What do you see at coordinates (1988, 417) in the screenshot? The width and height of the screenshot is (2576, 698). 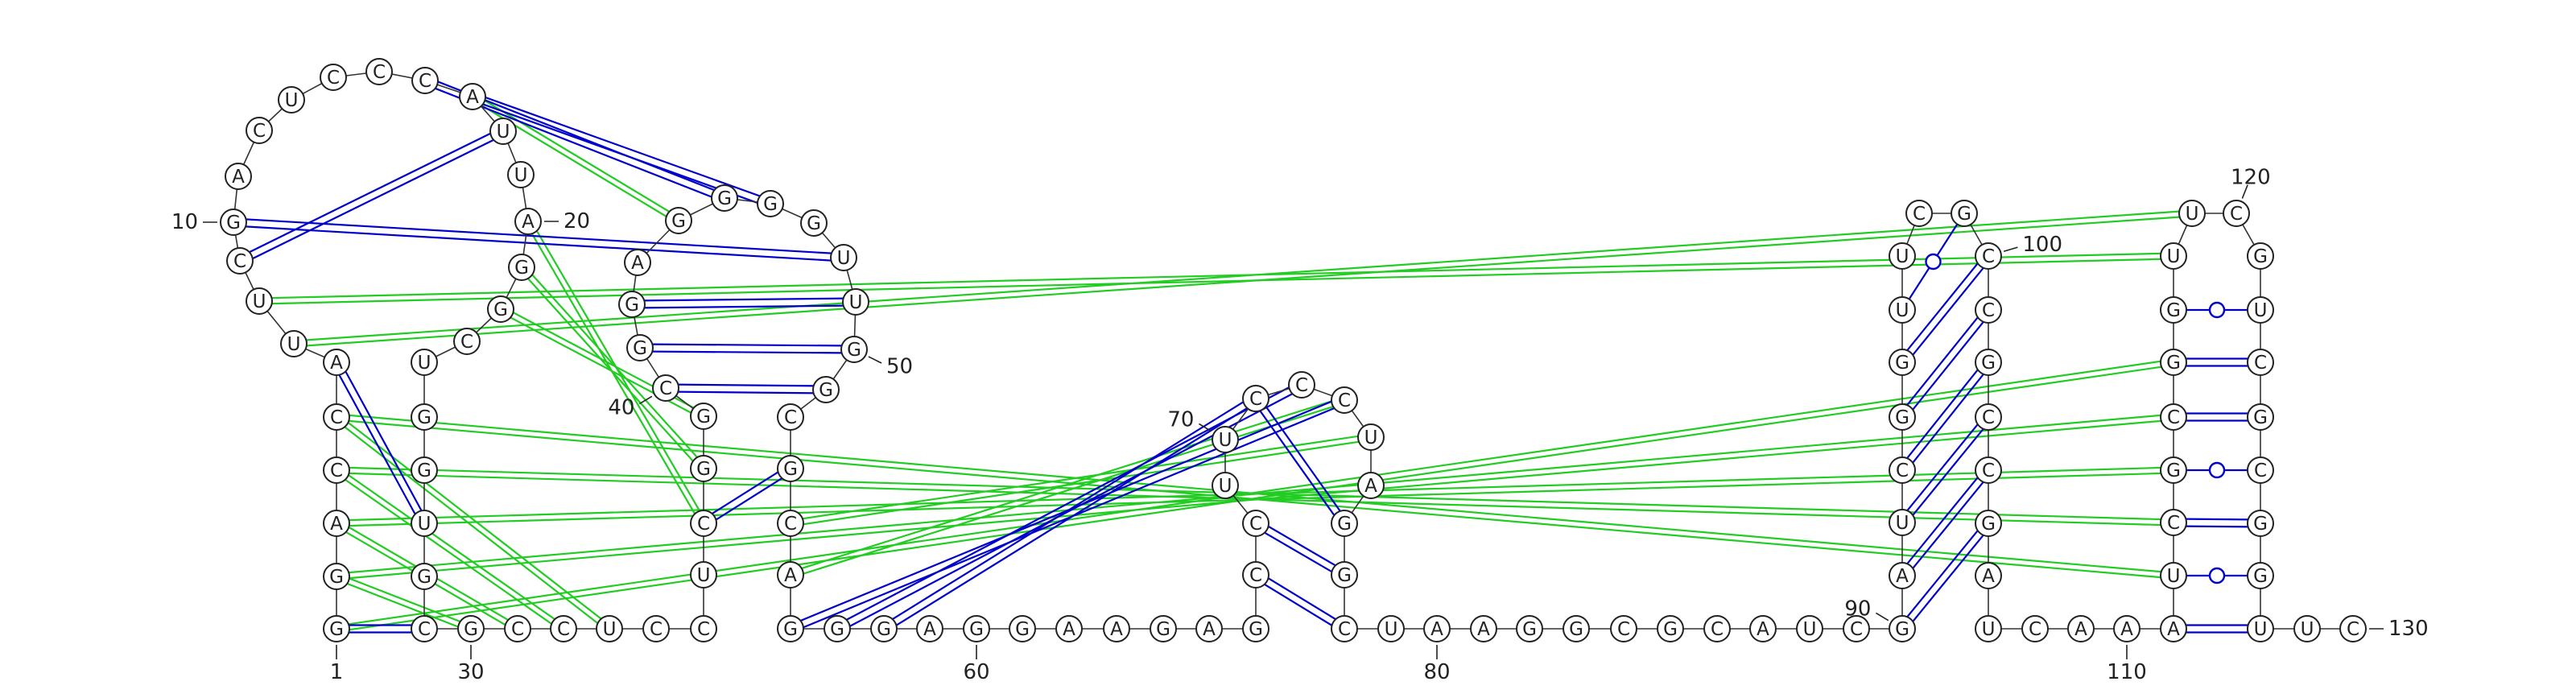 I see `nucleotide-103: C` at bounding box center [1988, 417].